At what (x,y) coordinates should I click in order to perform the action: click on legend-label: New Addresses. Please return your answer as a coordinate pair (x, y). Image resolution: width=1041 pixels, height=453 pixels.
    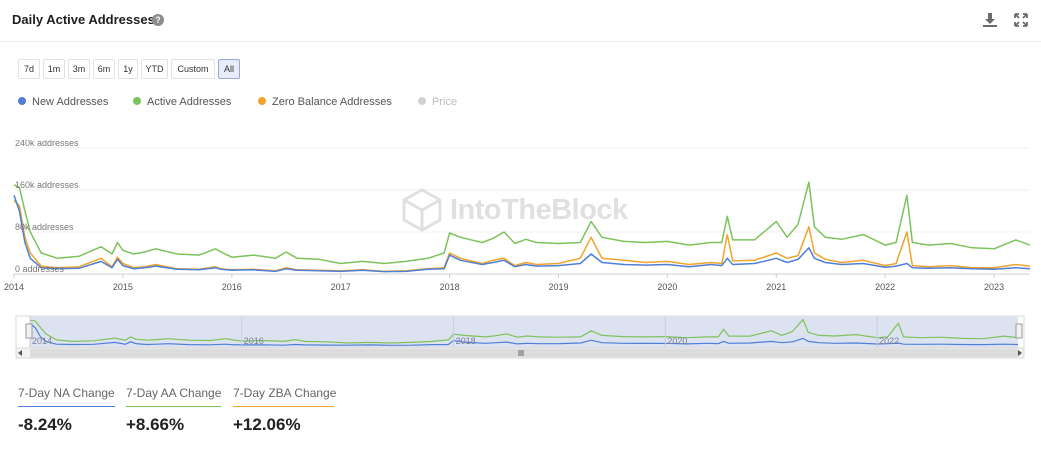
    Looking at the image, I should click on (70, 102).